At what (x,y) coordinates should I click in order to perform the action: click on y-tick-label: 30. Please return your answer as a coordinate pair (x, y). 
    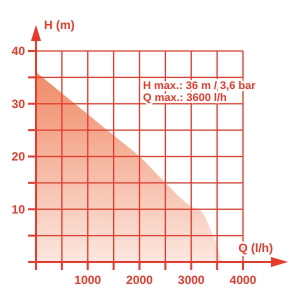
    Looking at the image, I should click on (19, 103).